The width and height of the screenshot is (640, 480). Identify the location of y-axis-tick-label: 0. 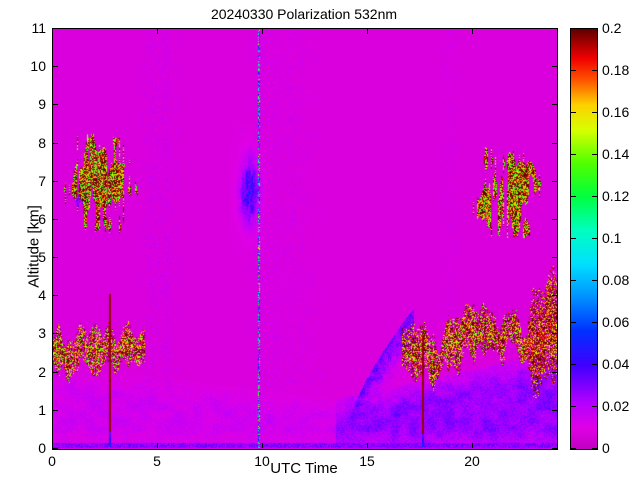
(42, 448).